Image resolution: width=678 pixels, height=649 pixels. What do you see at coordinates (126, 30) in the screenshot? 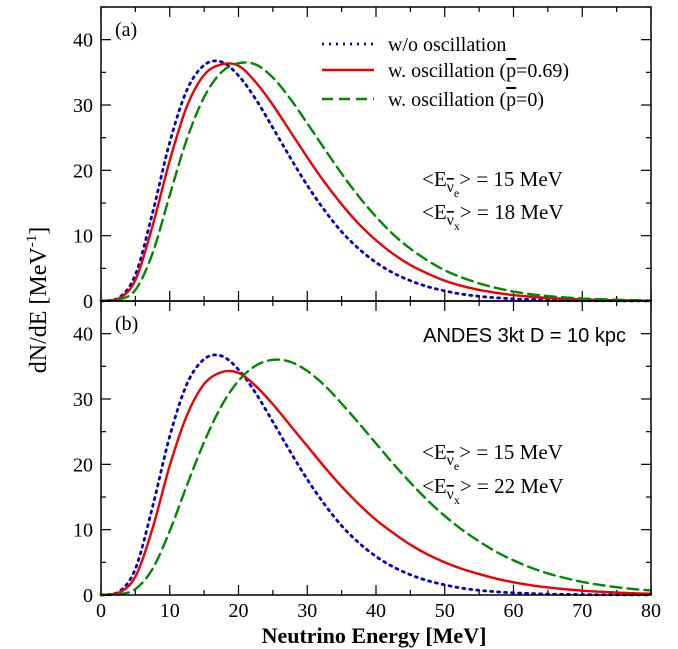
I see `panel-a-label: (a)` at bounding box center [126, 30].